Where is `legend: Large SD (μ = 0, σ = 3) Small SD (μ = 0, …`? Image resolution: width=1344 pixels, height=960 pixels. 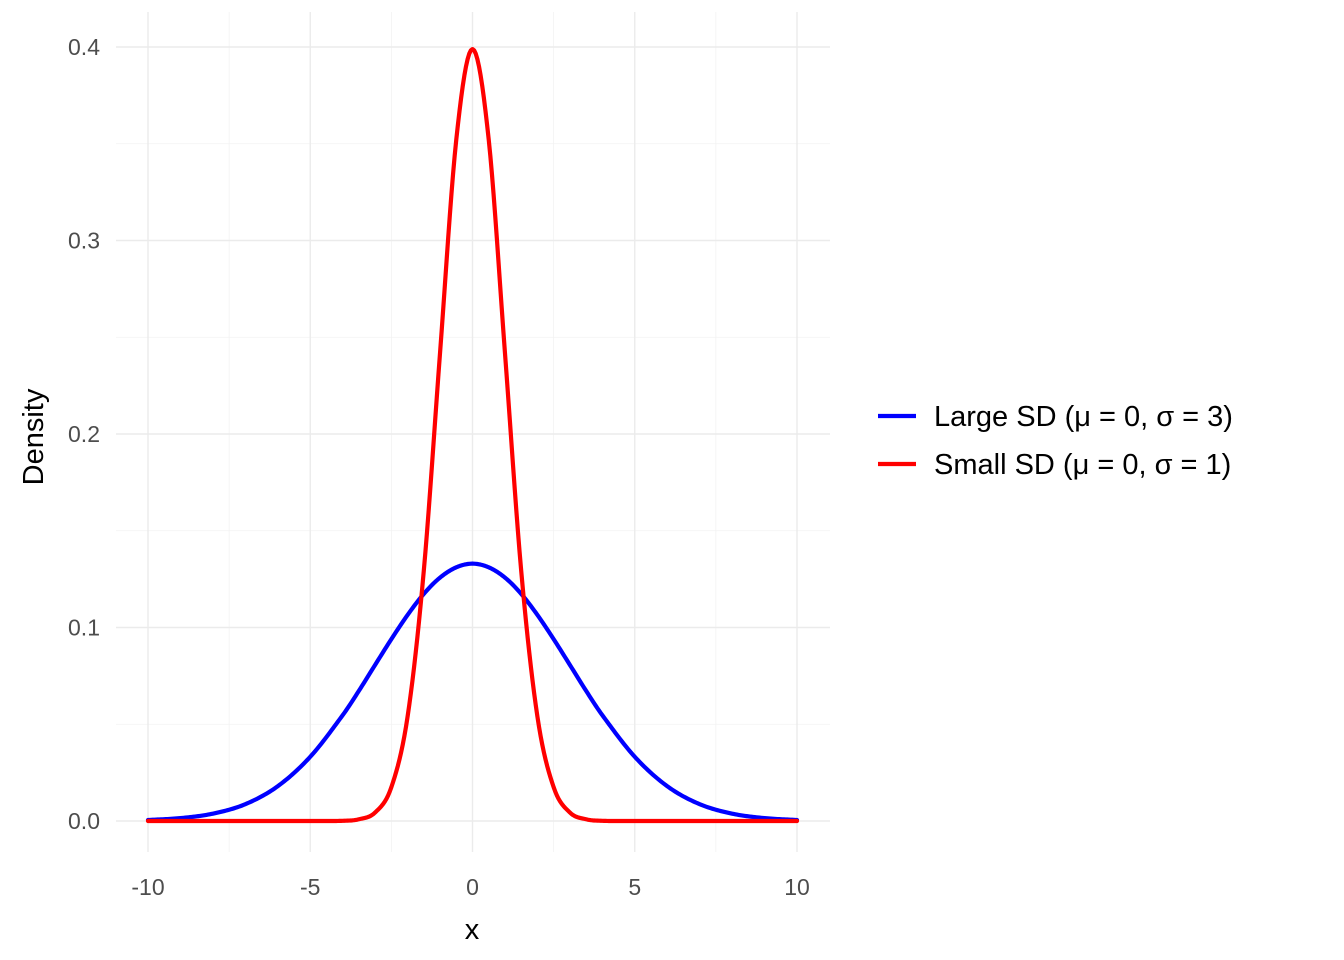
legend: Large SD (μ = 0, σ = 3) Small SD (μ = 0, … is located at coordinates (1055, 441).